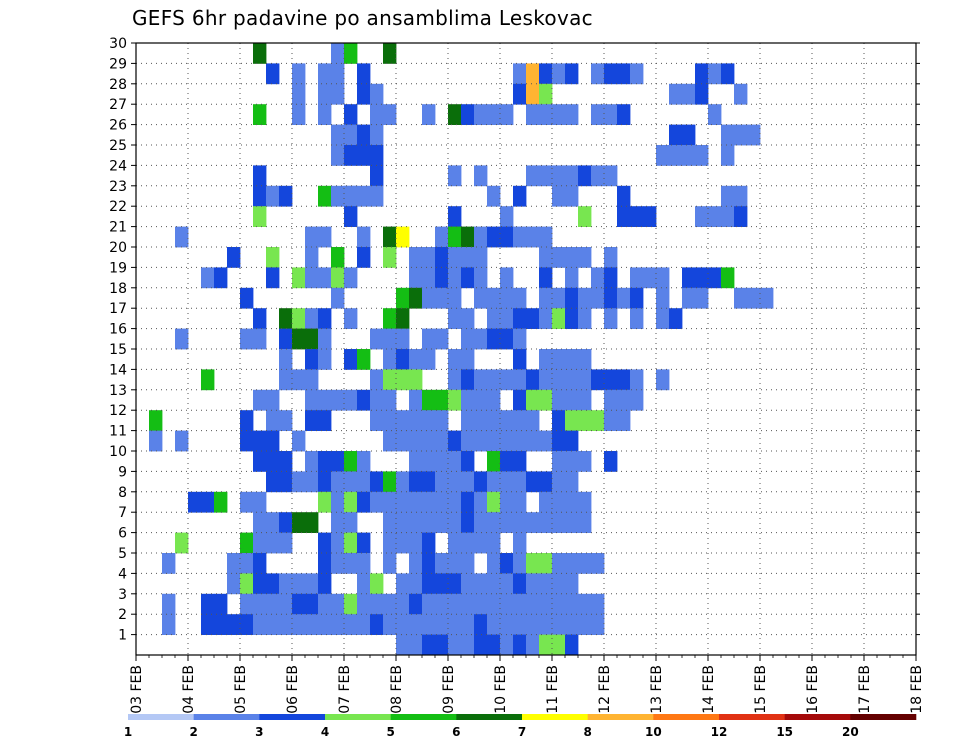 The image size is (960, 742). I want to click on x-tick-label: 16 FEB, so click(813, 689).